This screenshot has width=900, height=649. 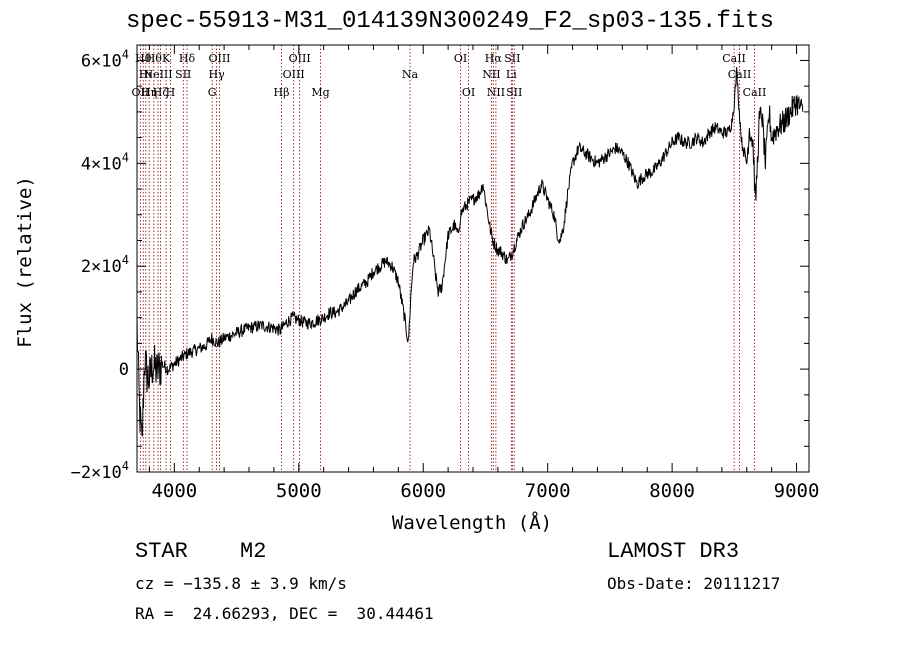 I want to click on line-label: Li, so click(x=511, y=74).